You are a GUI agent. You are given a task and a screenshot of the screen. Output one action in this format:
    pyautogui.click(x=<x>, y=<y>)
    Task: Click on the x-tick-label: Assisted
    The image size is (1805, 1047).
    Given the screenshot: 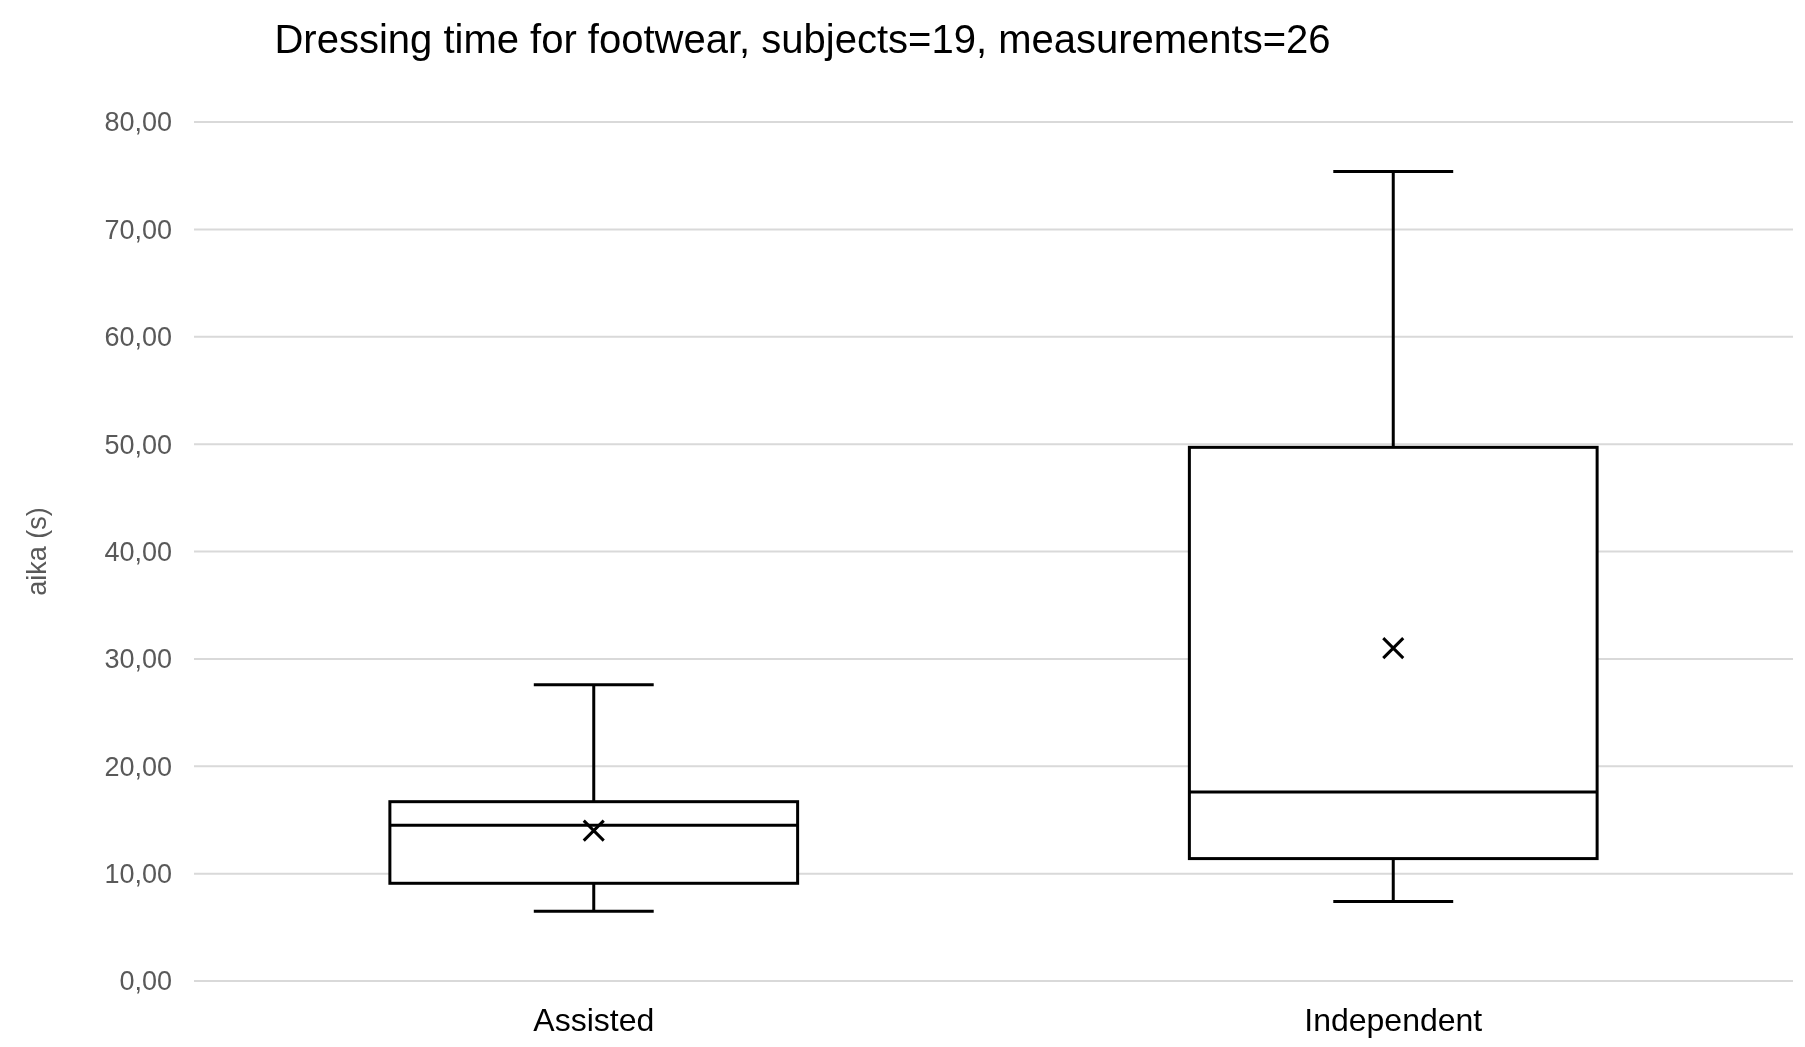 What is the action you would take?
    pyautogui.click(x=594, y=1020)
    